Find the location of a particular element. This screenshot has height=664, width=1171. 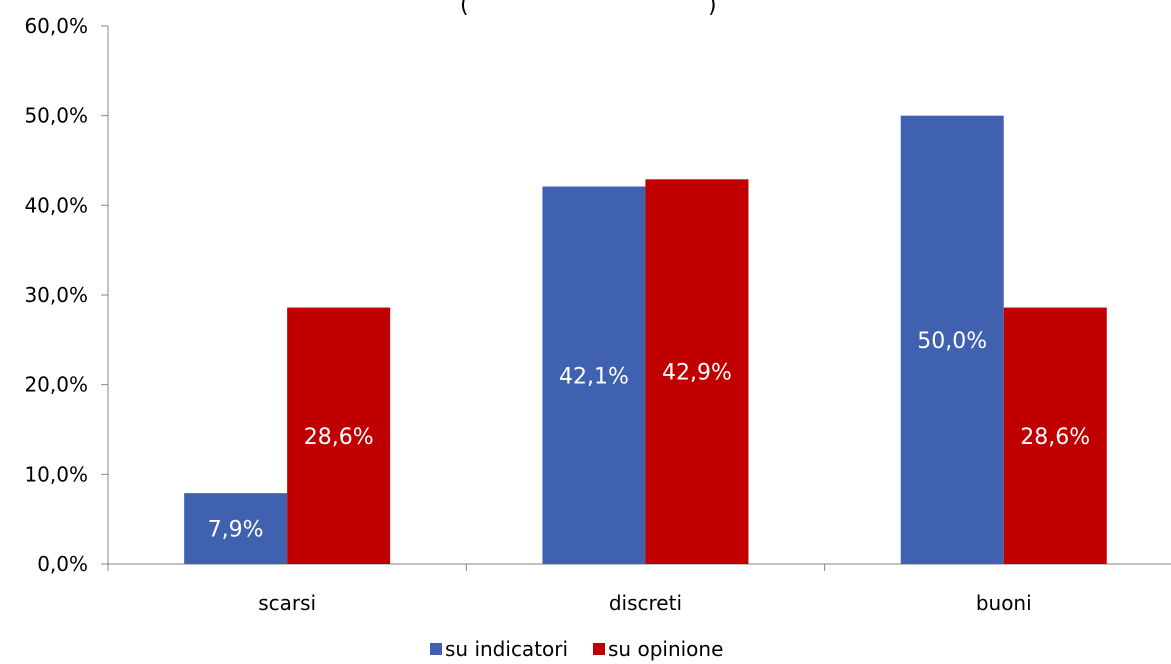

category-label: scarsi is located at coordinates (287, 603).